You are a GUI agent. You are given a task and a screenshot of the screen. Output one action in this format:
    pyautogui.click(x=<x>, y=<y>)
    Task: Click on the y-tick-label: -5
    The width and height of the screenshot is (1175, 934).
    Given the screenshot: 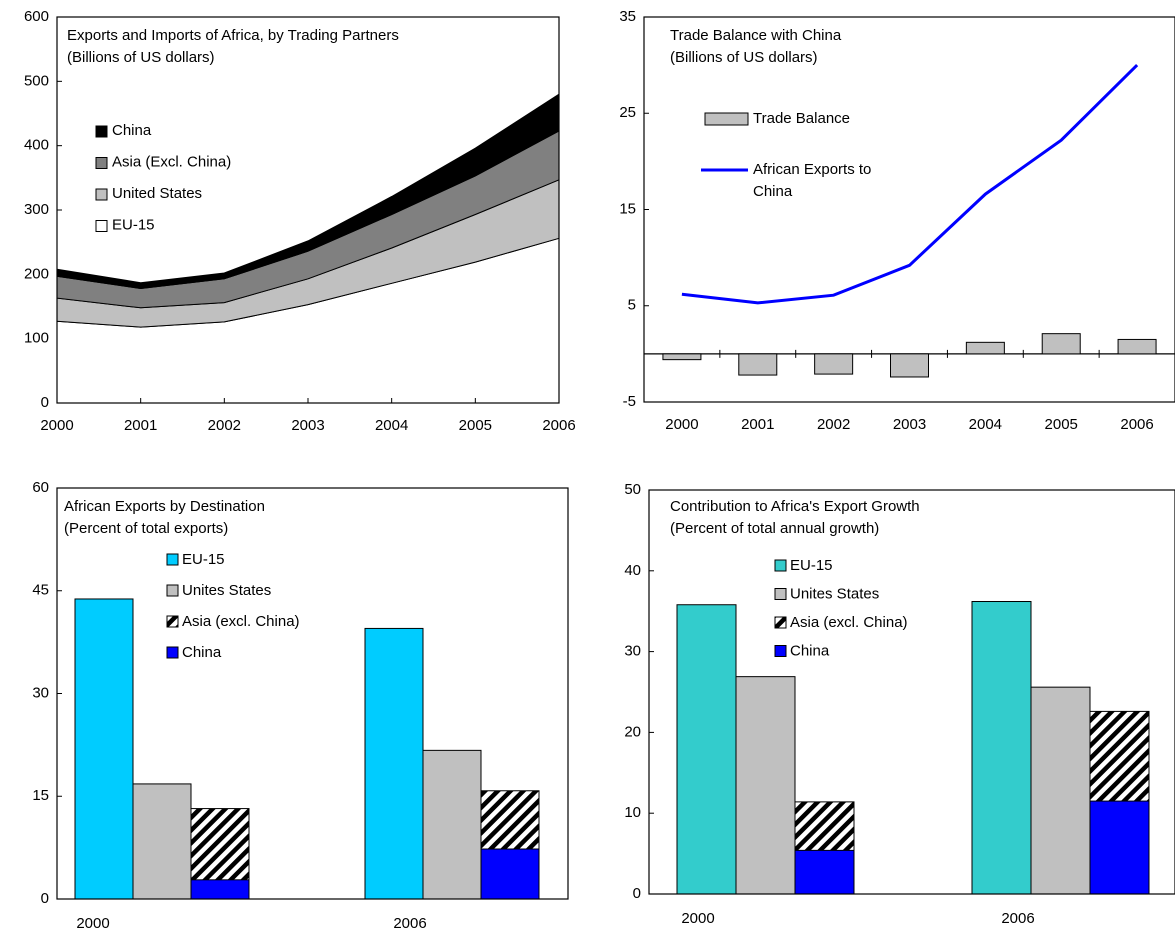 What is the action you would take?
    pyautogui.click(x=629, y=401)
    